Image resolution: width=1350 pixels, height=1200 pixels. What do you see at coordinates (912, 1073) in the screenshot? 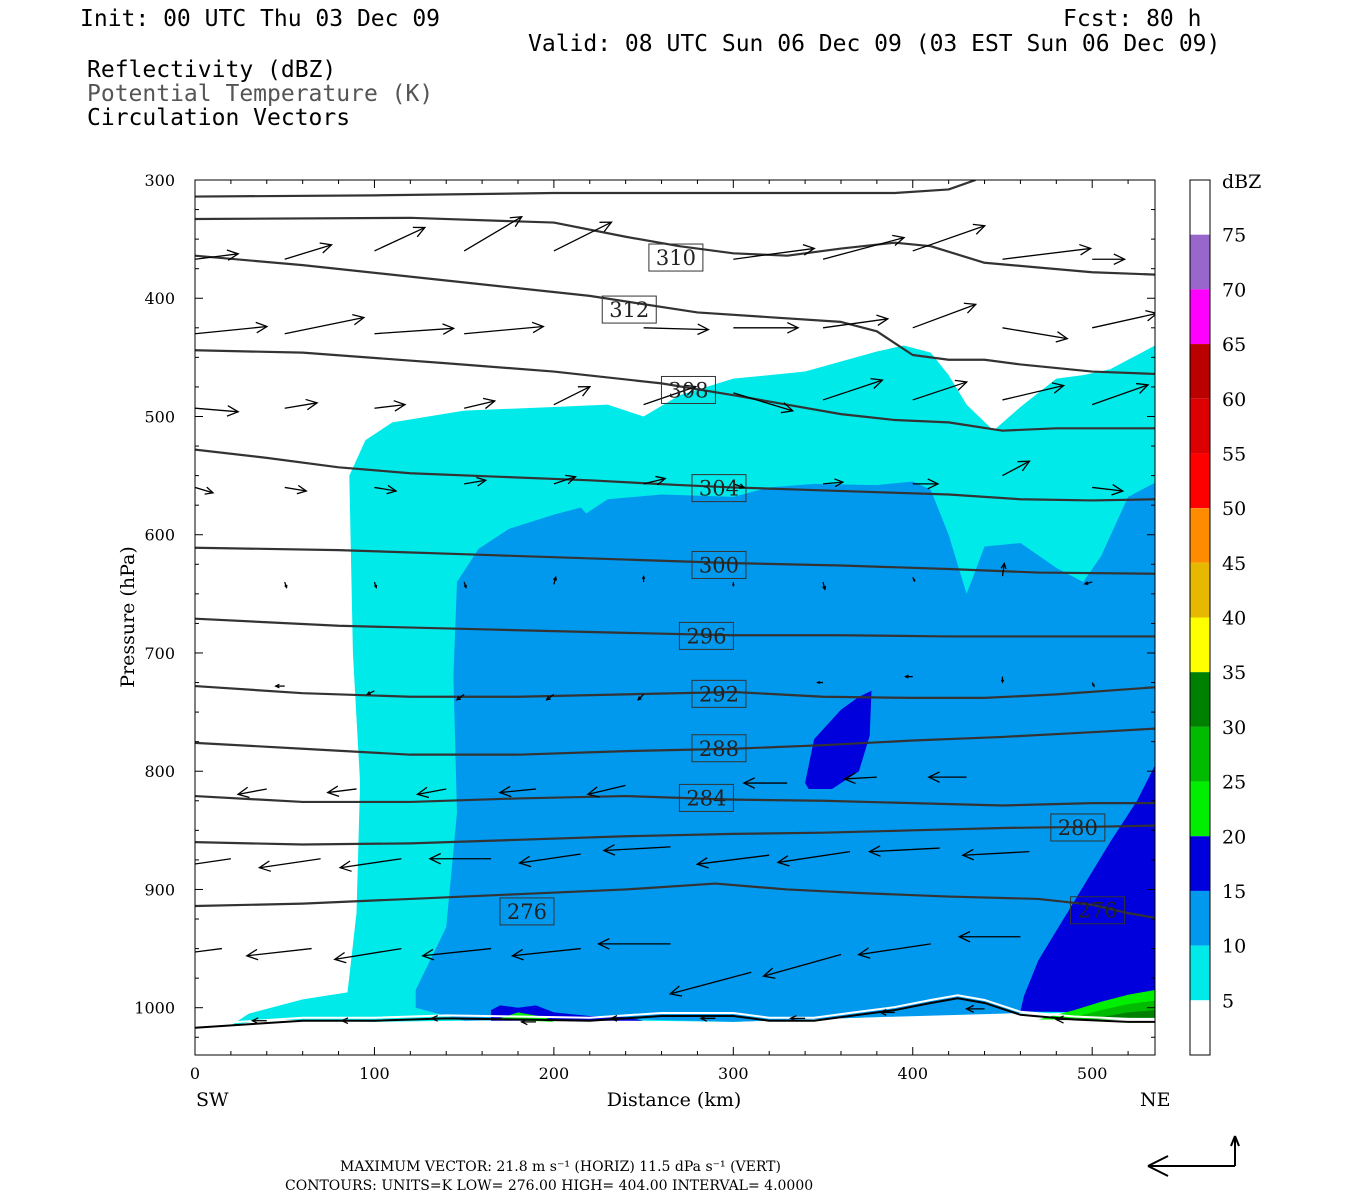
I see `x-tick-label: 400` at bounding box center [912, 1073].